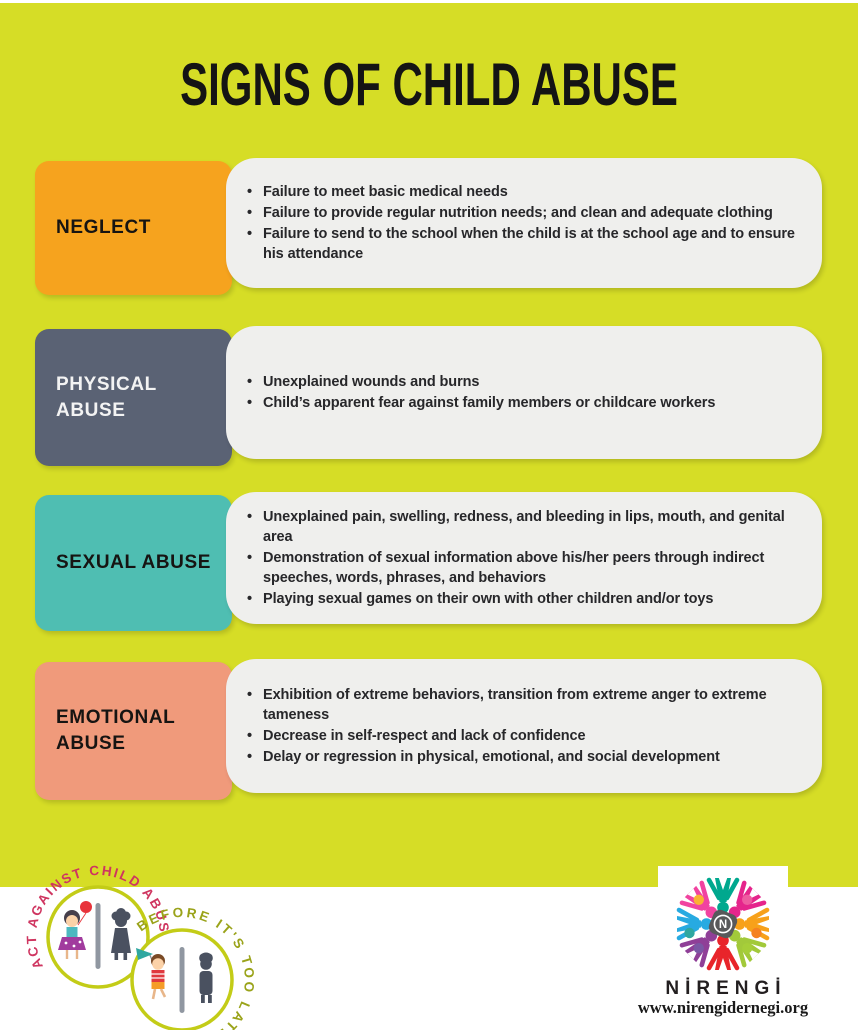  I want to click on section-label-box: EMOTIONAL ABUSE, so click(133, 731).